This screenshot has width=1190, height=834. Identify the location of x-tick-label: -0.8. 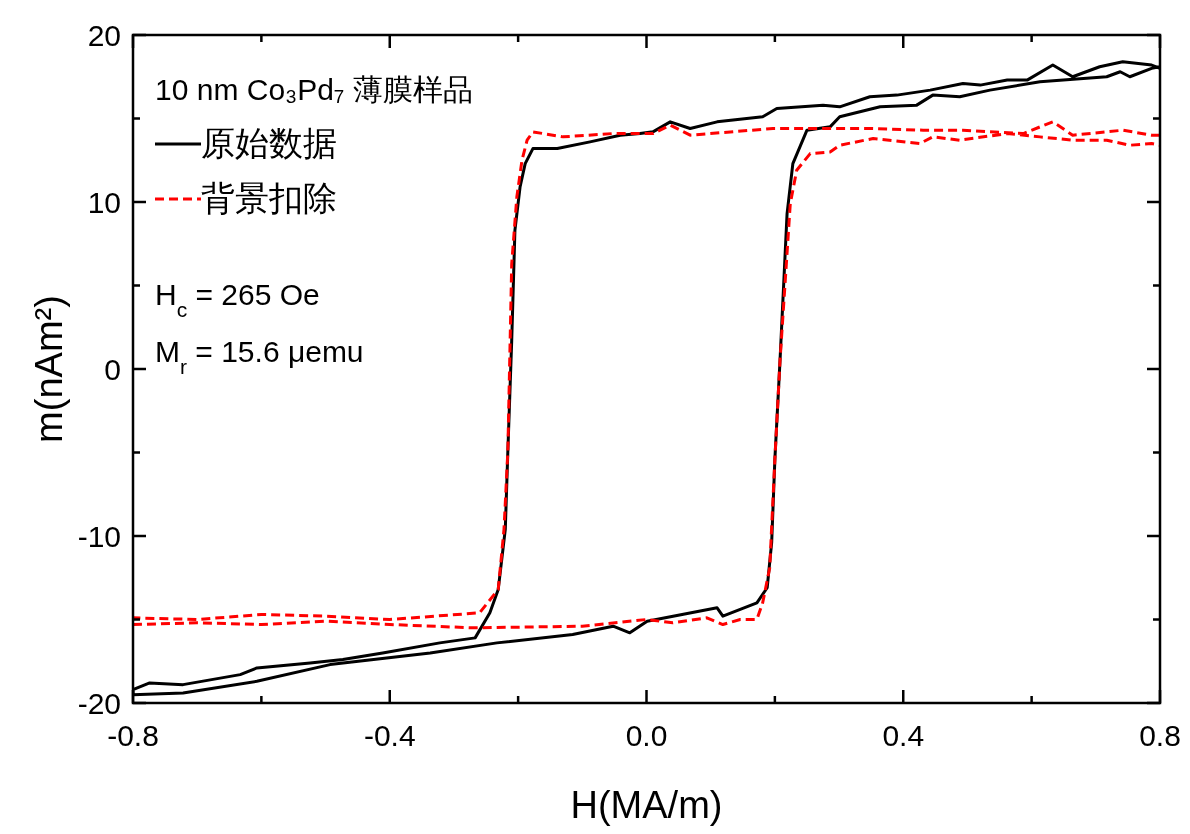
(133, 735).